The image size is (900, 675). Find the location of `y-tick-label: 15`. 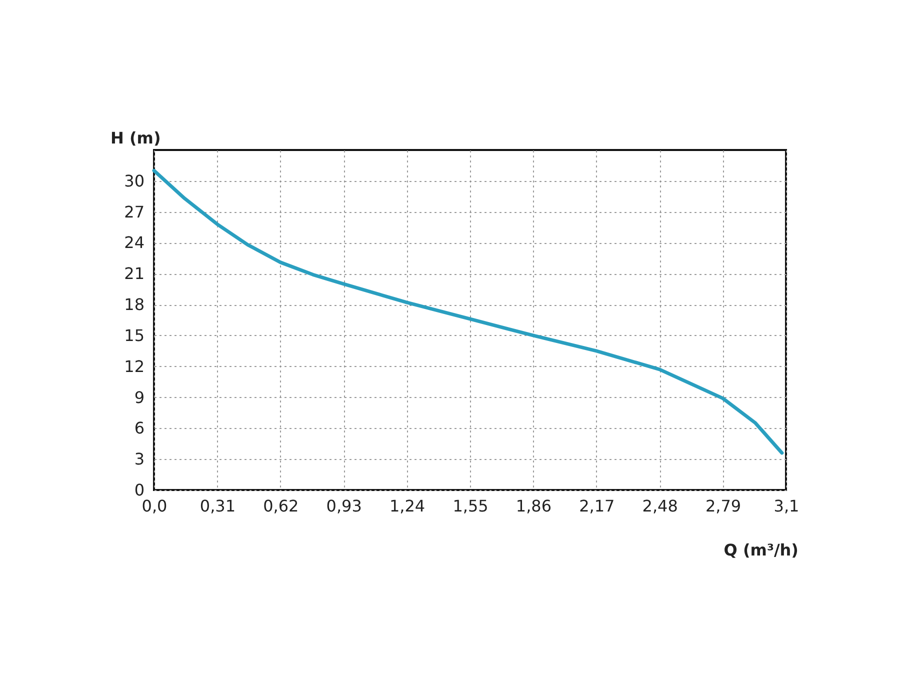

y-tick-label: 15 is located at coordinates (134, 335).